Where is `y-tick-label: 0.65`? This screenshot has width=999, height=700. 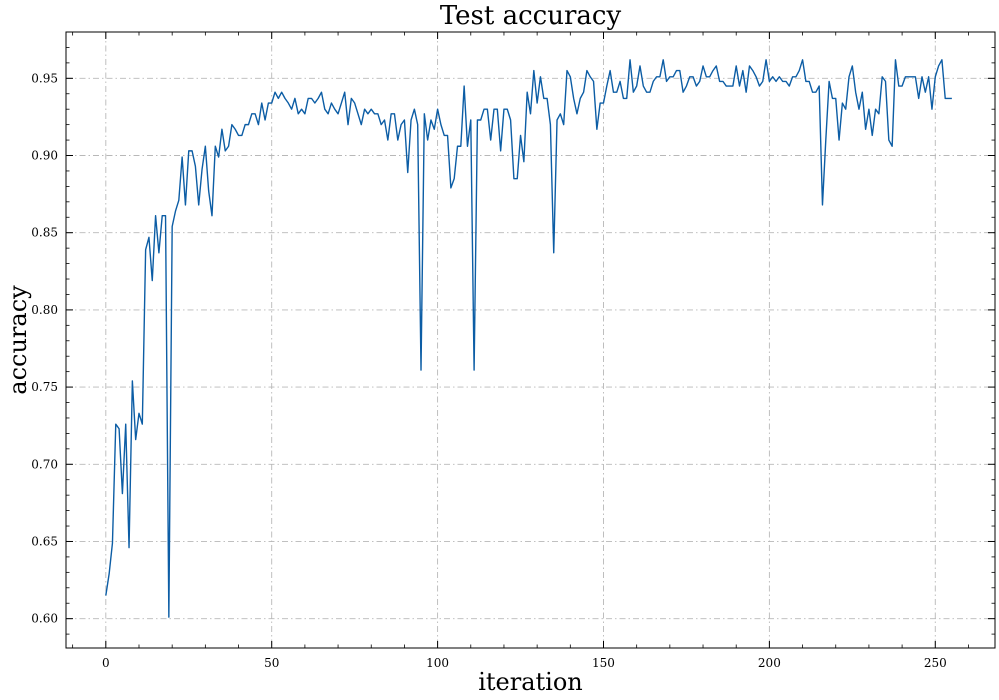
y-tick-label: 0.65 is located at coordinates (44, 541).